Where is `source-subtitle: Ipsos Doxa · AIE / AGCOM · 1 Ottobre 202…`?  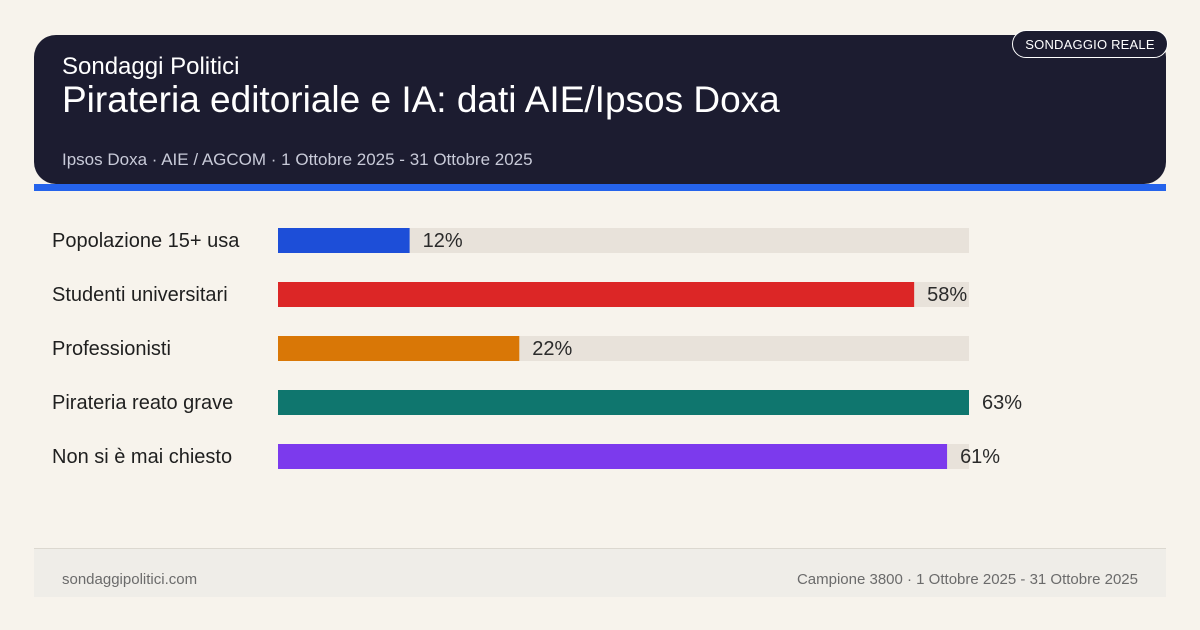 source-subtitle: Ipsos Doxa · AIE / AGCOM · 1 Ottobre 202… is located at coordinates (297, 159).